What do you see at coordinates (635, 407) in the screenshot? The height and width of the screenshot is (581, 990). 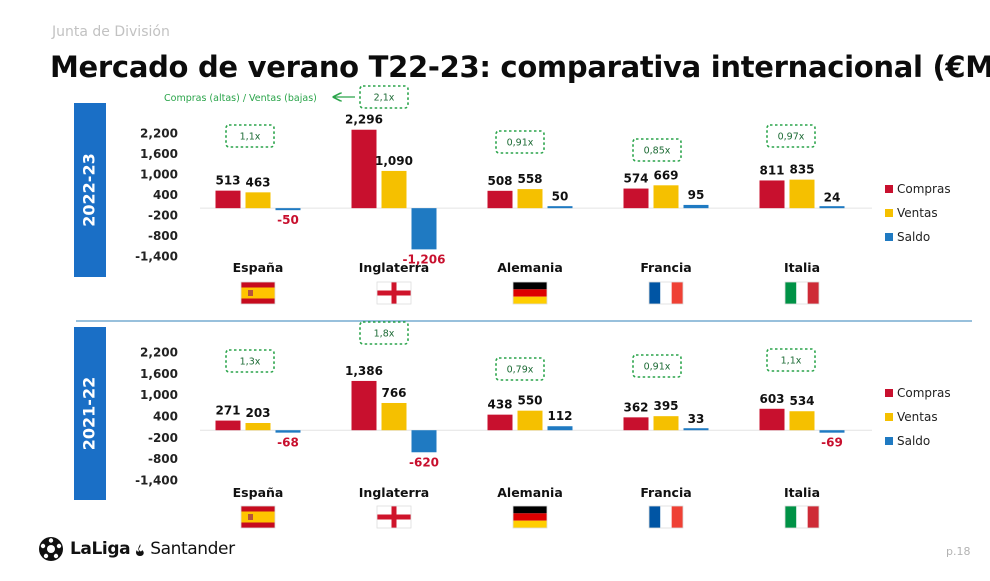 I see `data-label: 362` at bounding box center [635, 407].